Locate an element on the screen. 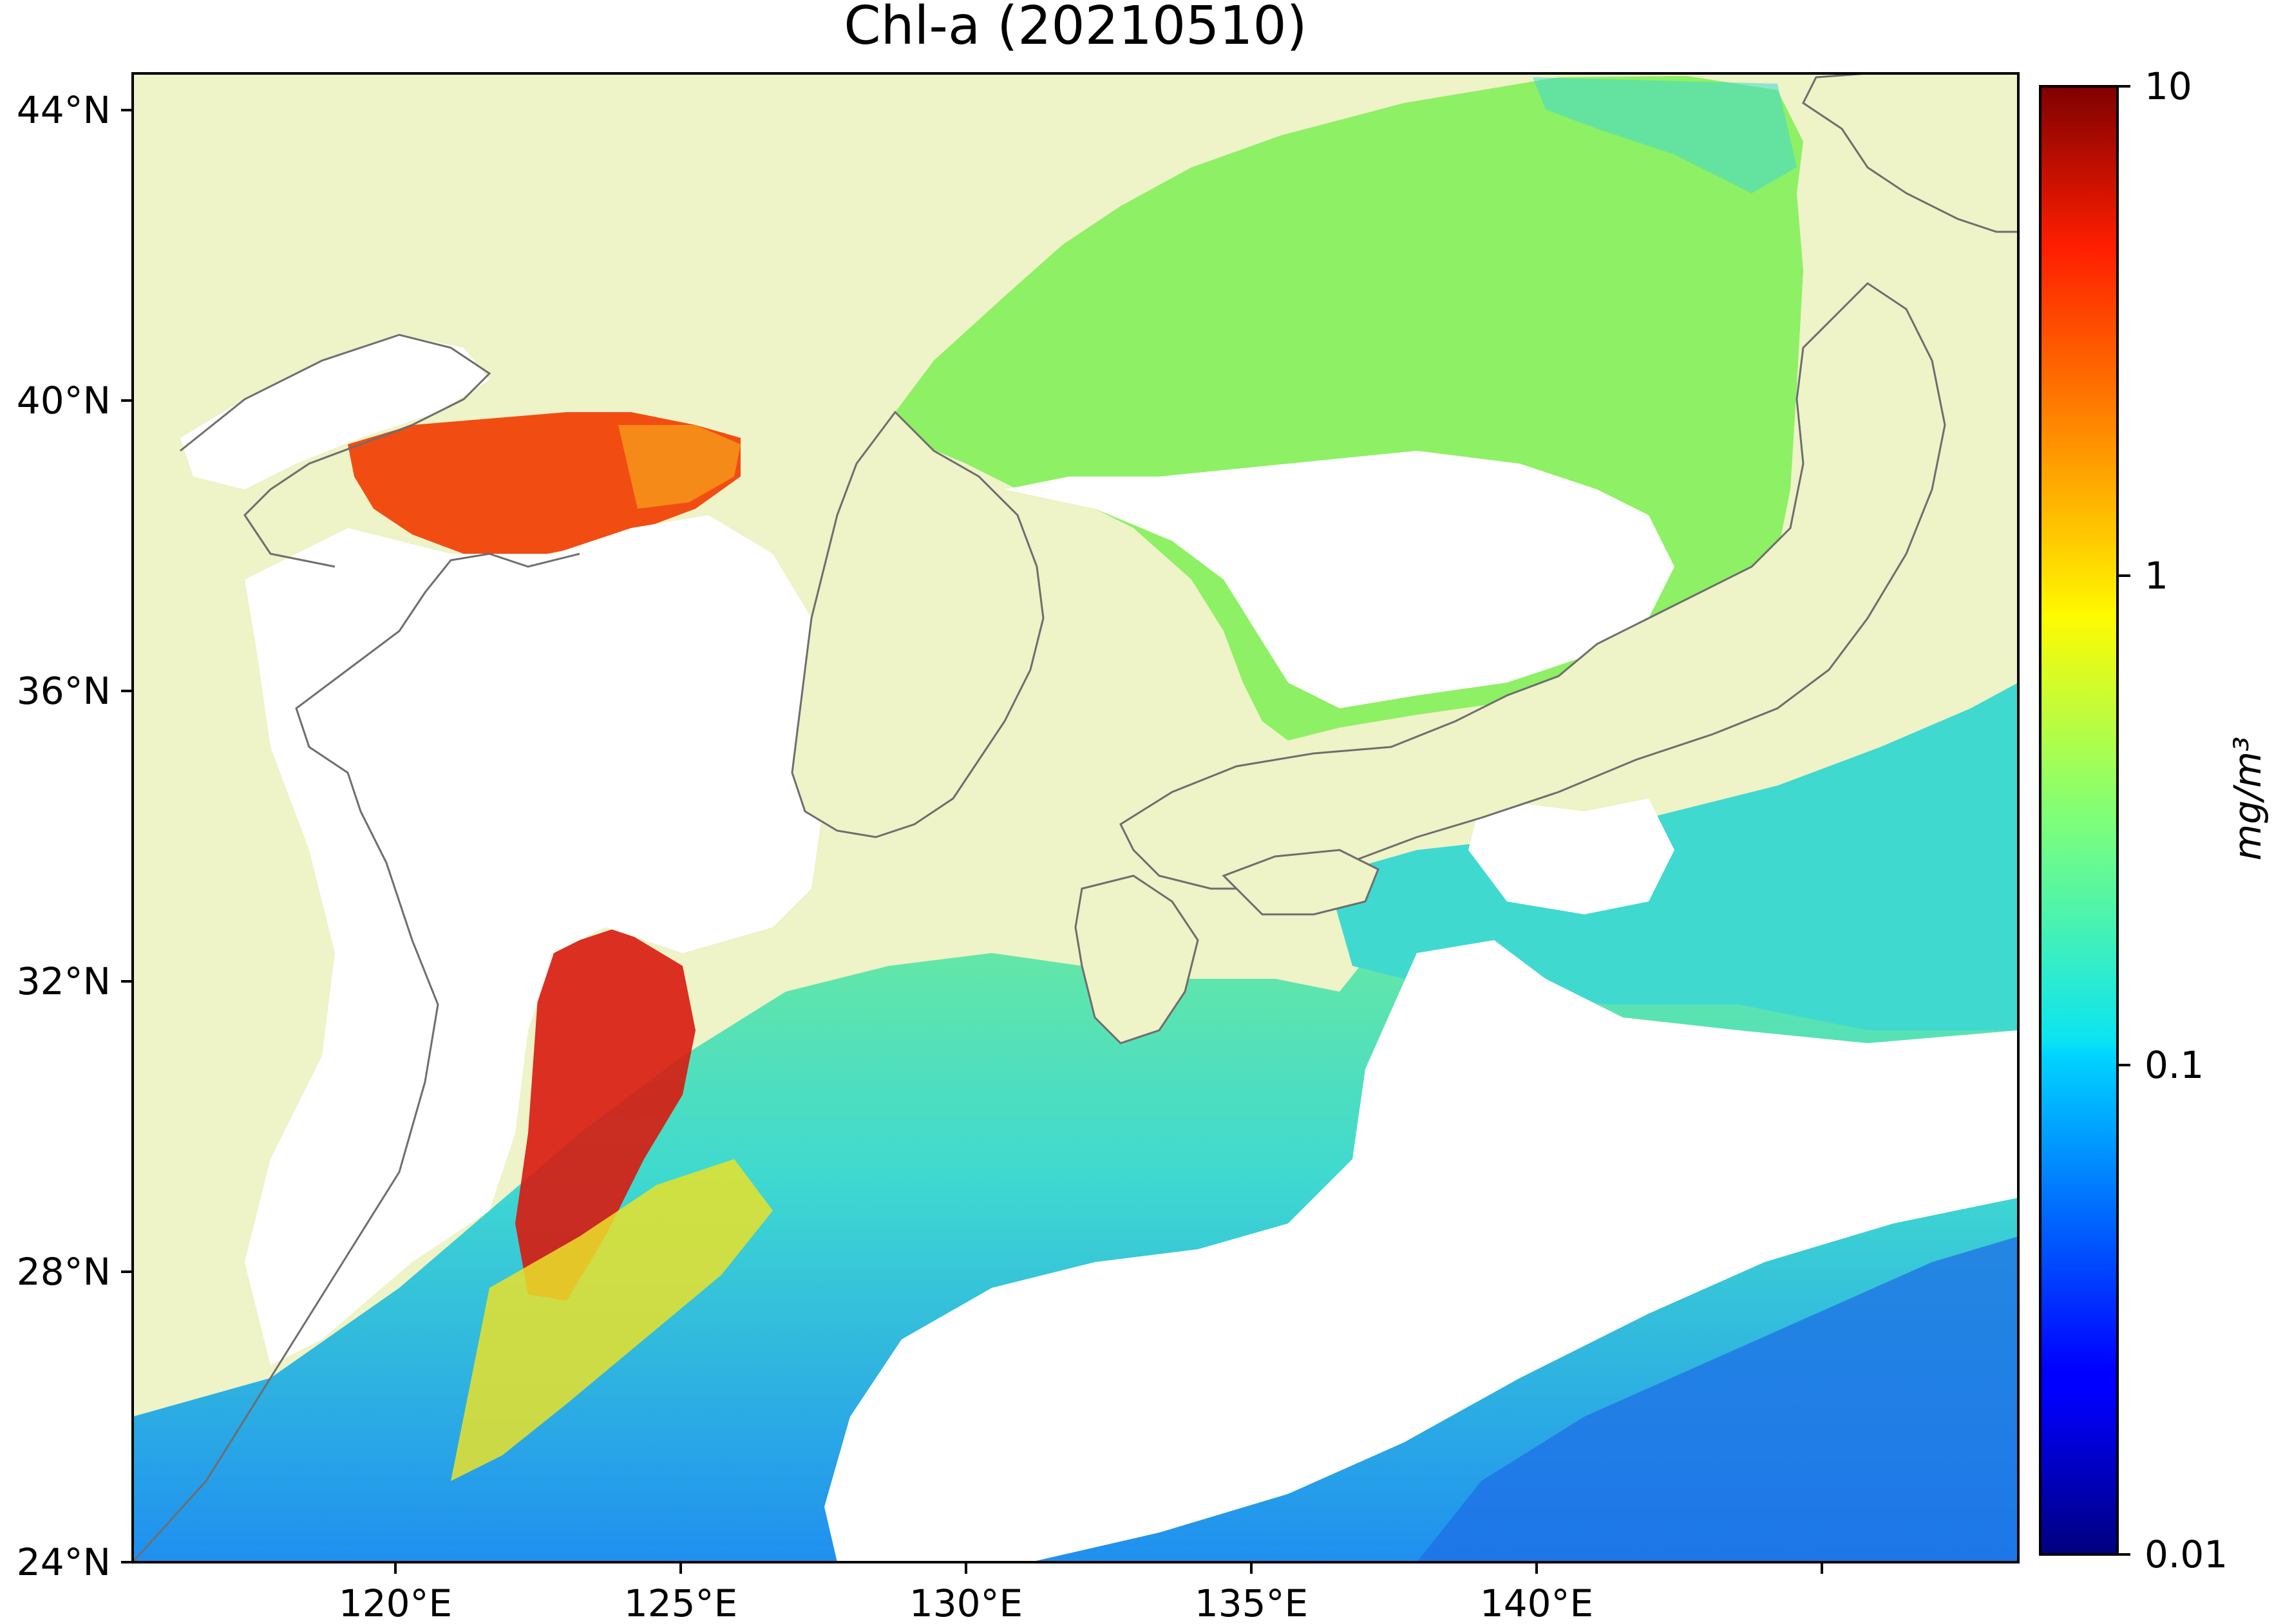 The image size is (2283, 1624). bohai-chl-east is located at coordinates (679, 467).